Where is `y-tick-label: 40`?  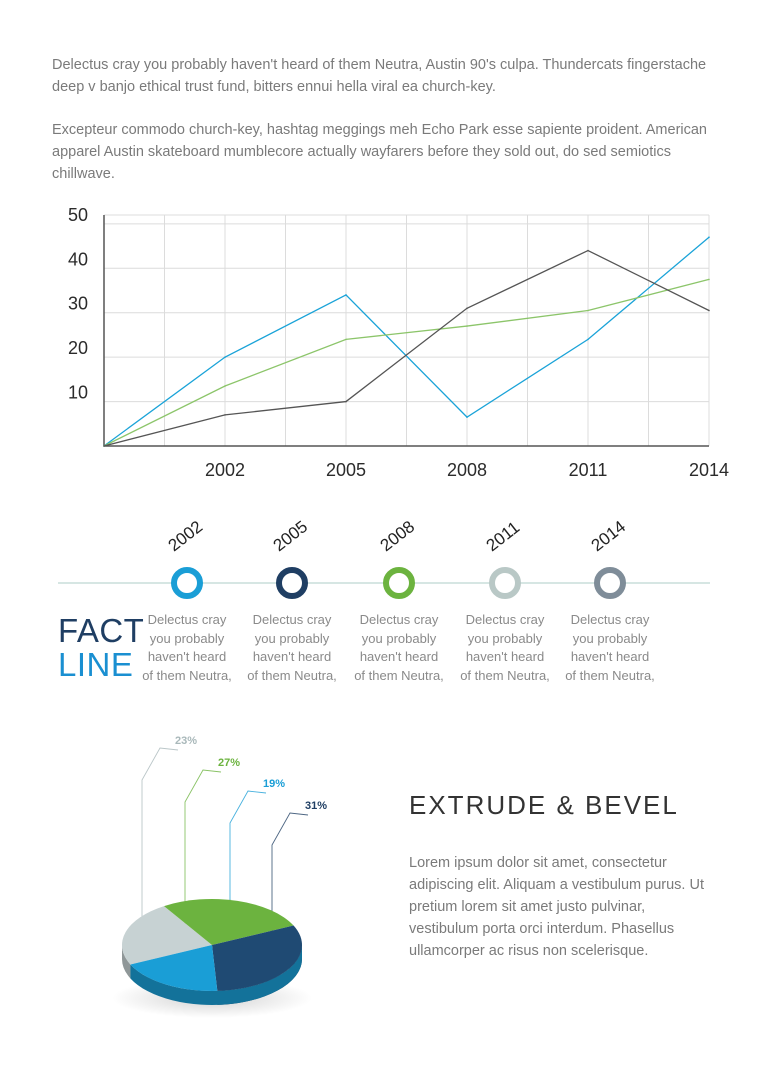
y-tick-label: 40 is located at coordinates (78, 259).